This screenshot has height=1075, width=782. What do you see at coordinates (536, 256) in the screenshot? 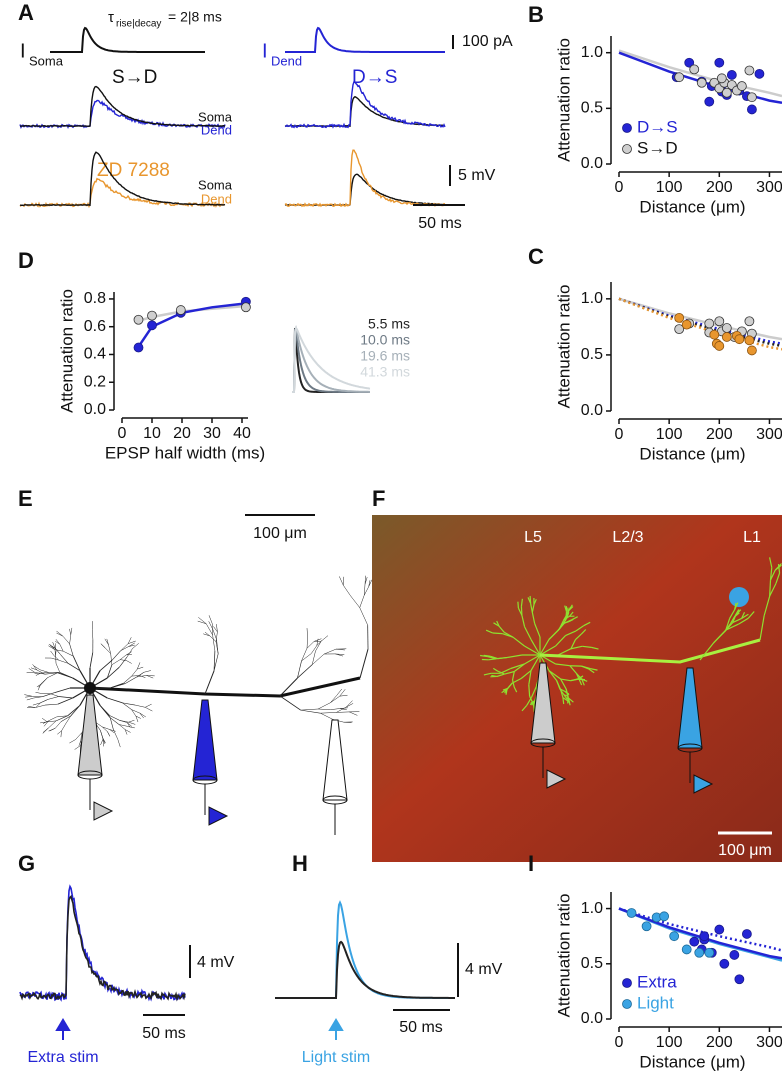
I see `panel-letter: C` at bounding box center [536, 256].